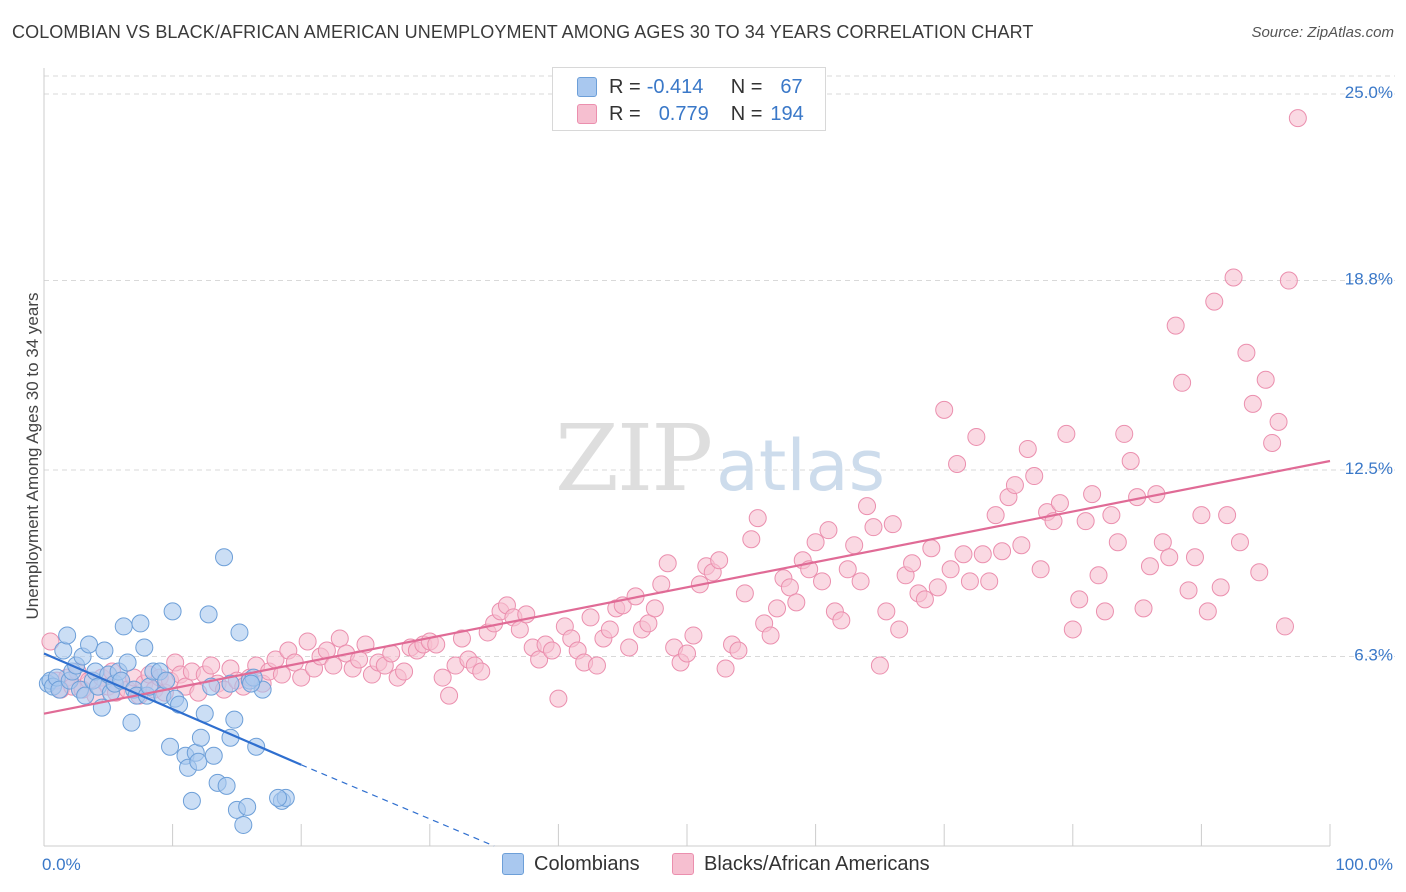 The image size is (1406, 892). What do you see at coordinates (1369, 92) in the screenshot?
I see `y-tick-label: 25.0%` at bounding box center [1369, 92].